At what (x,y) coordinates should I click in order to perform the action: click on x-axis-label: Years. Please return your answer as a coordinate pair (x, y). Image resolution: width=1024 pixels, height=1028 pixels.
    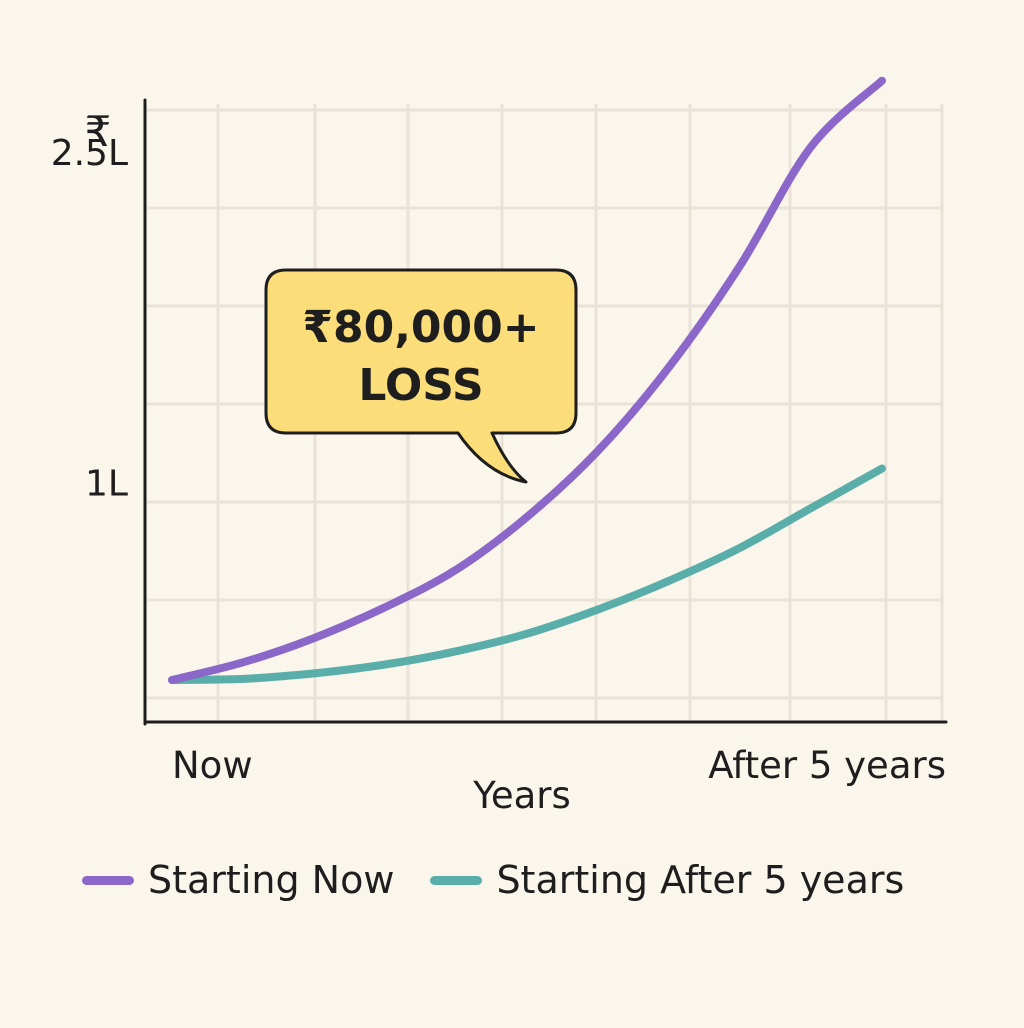
    Looking at the image, I should click on (521, 795).